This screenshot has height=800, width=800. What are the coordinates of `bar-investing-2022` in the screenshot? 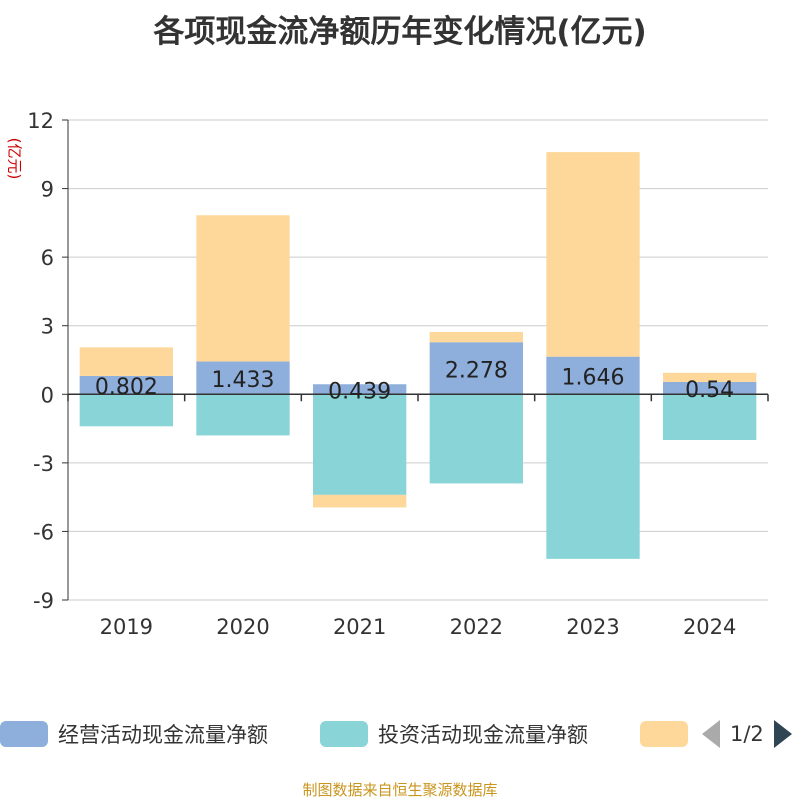 It's located at (476, 439).